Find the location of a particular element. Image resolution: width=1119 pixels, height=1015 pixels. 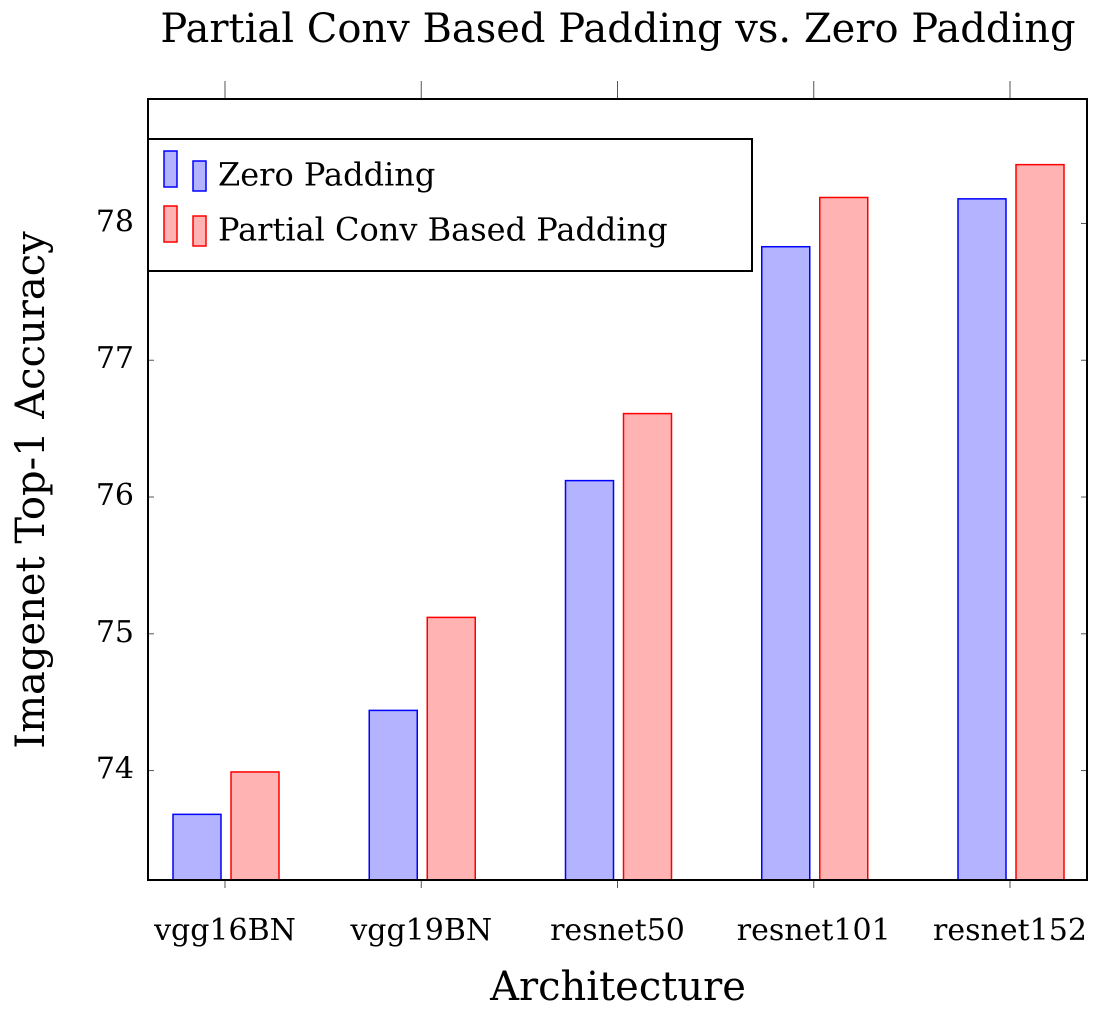

x-tick-label: resnet152 is located at coordinates (1010, 930).